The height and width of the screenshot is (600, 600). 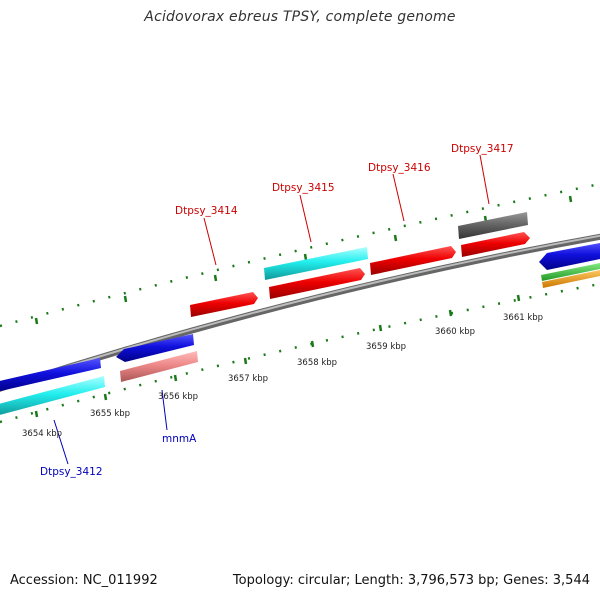 I want to click on feature-red-dtpsy3414, so click(x=224, y=304).